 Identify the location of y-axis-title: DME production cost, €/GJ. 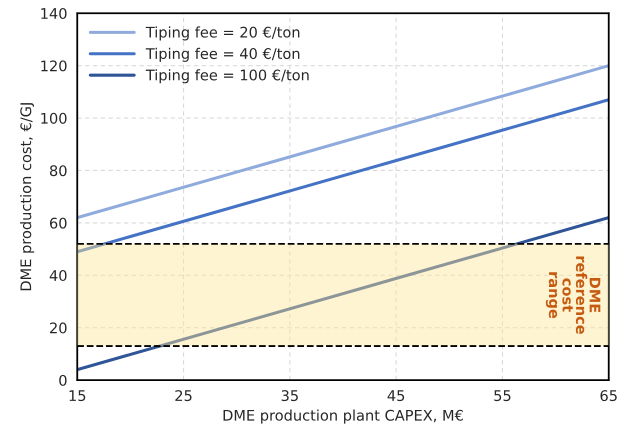
(27, 196).